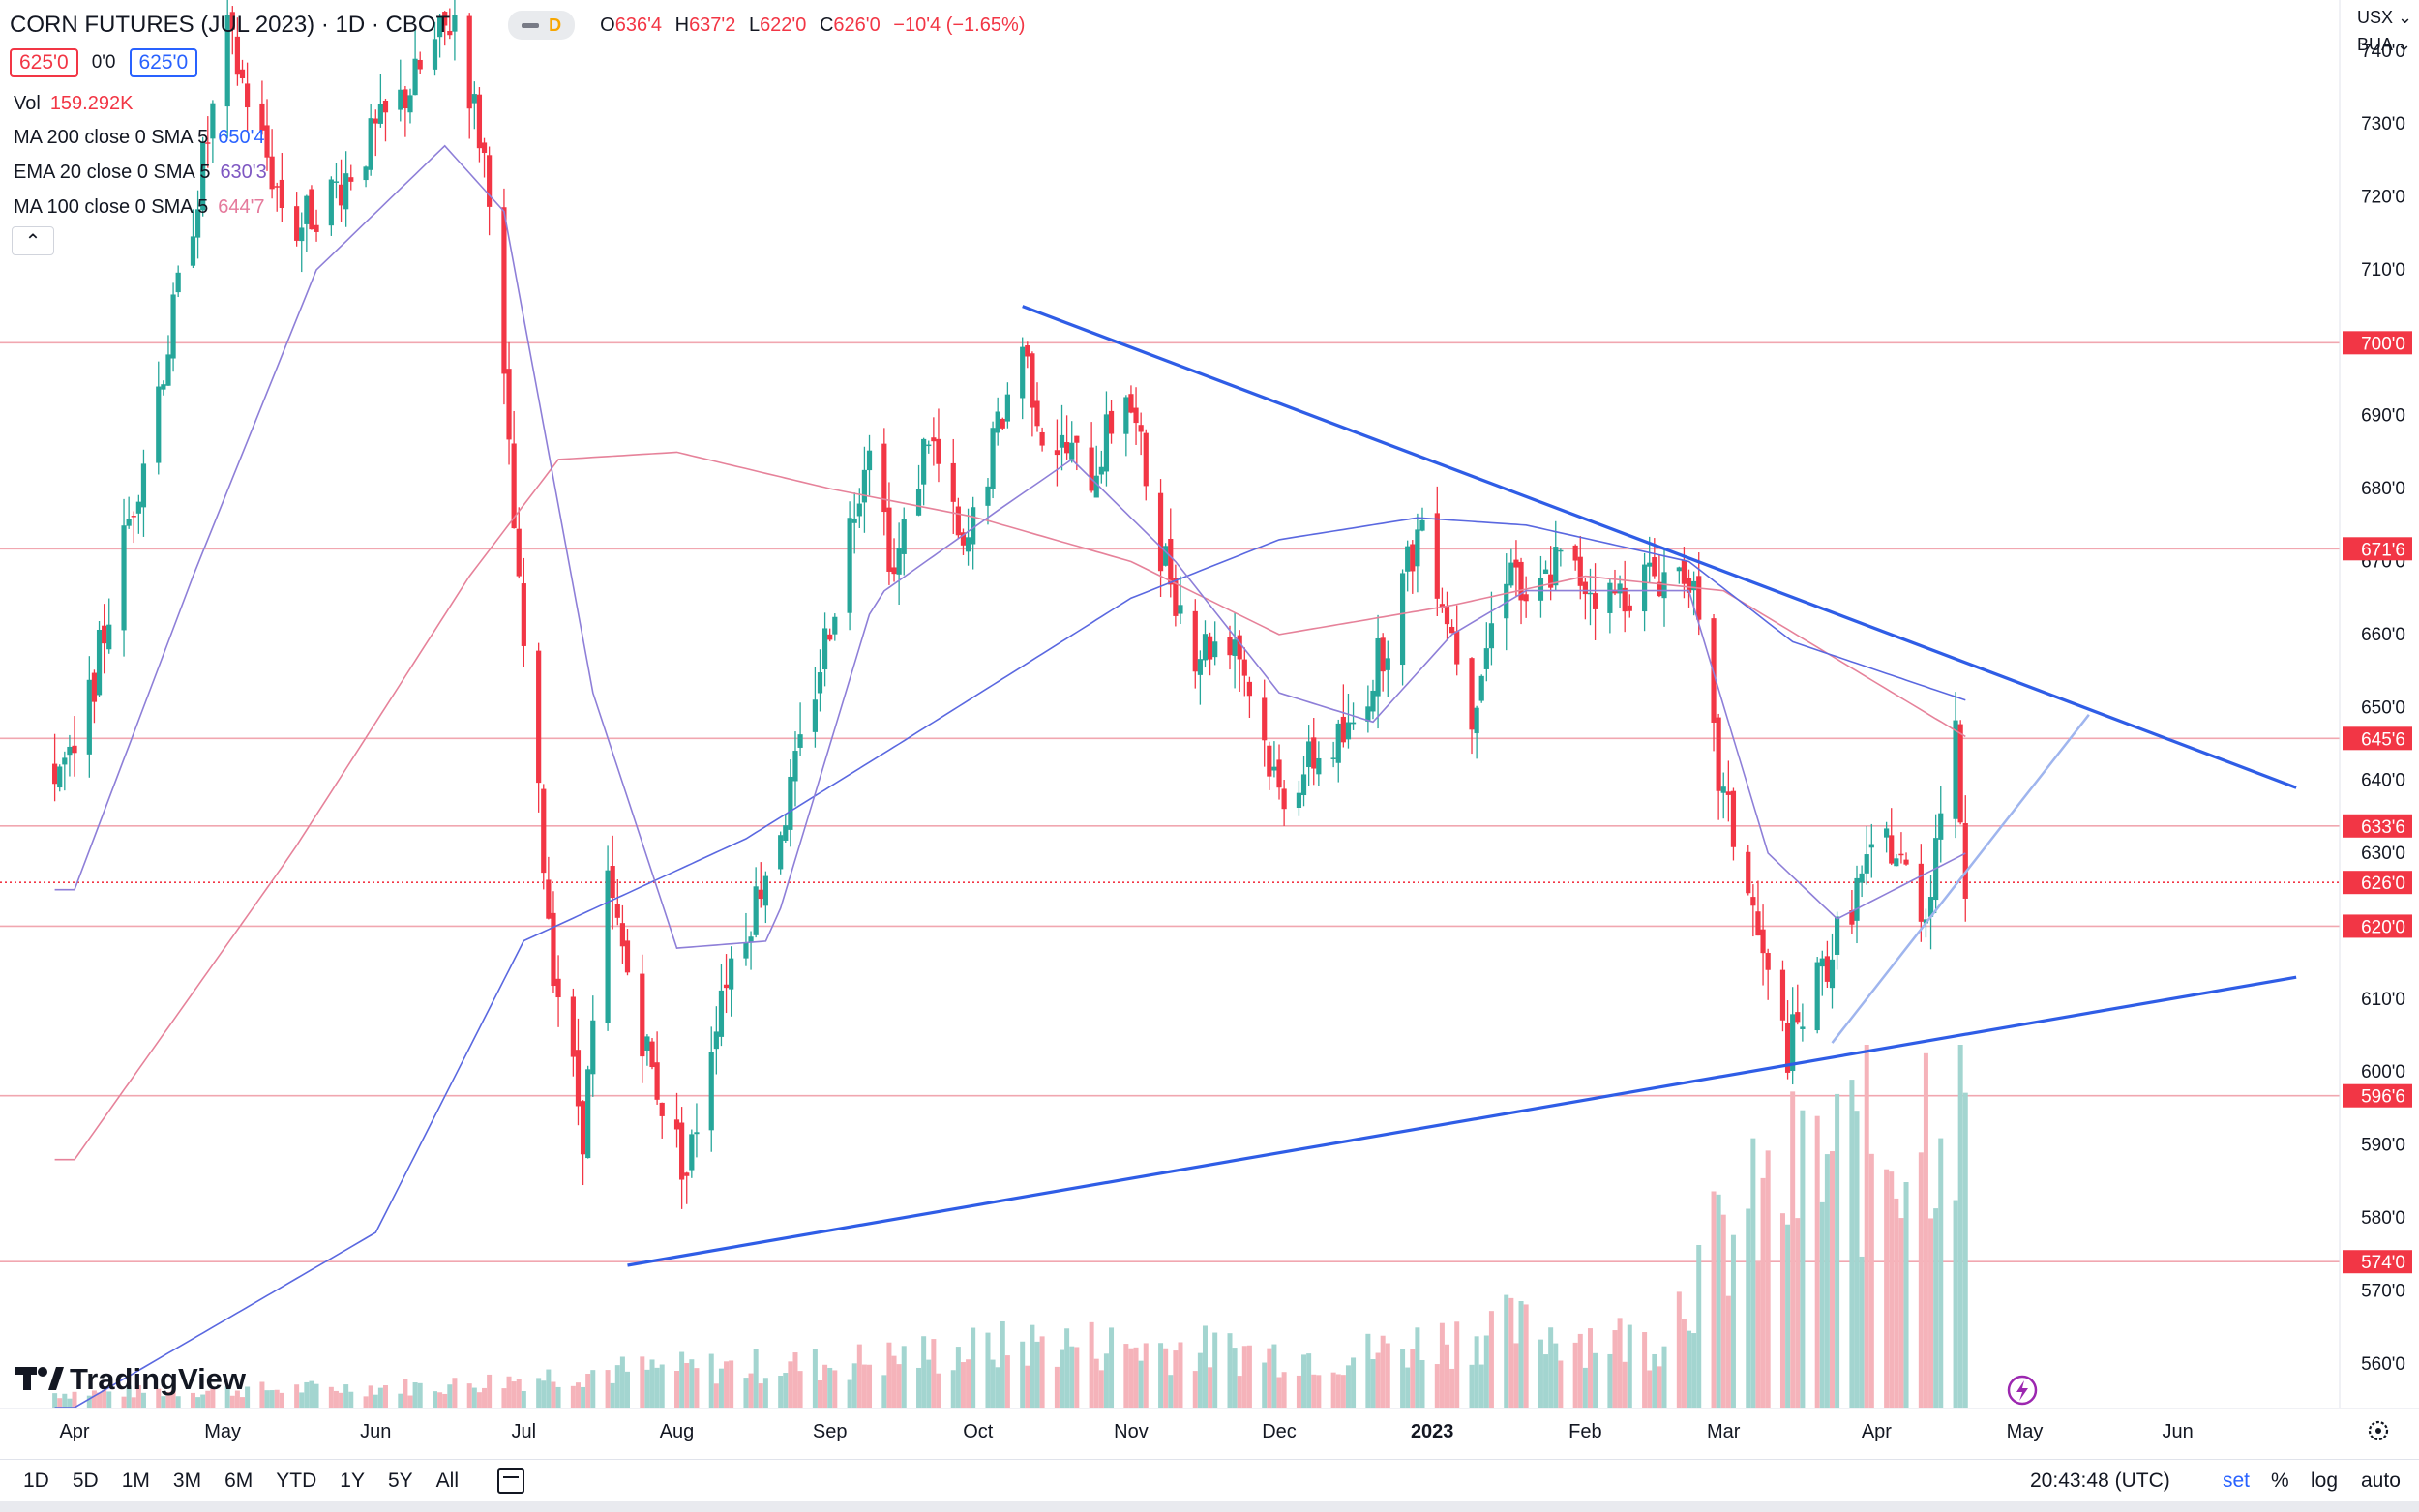  Describe the element at coordinates (510, 1481) in the screenshot. I see `calendar-icon` at that location.